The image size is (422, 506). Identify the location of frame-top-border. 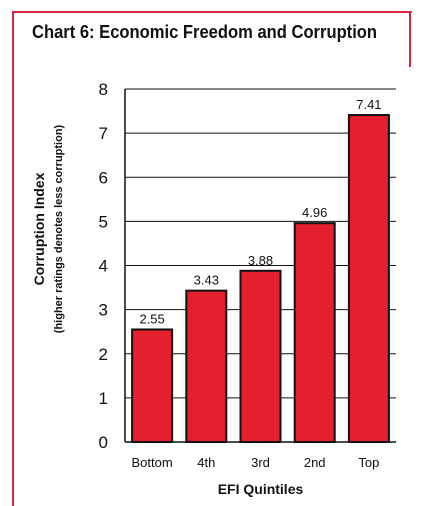
(212, 12).